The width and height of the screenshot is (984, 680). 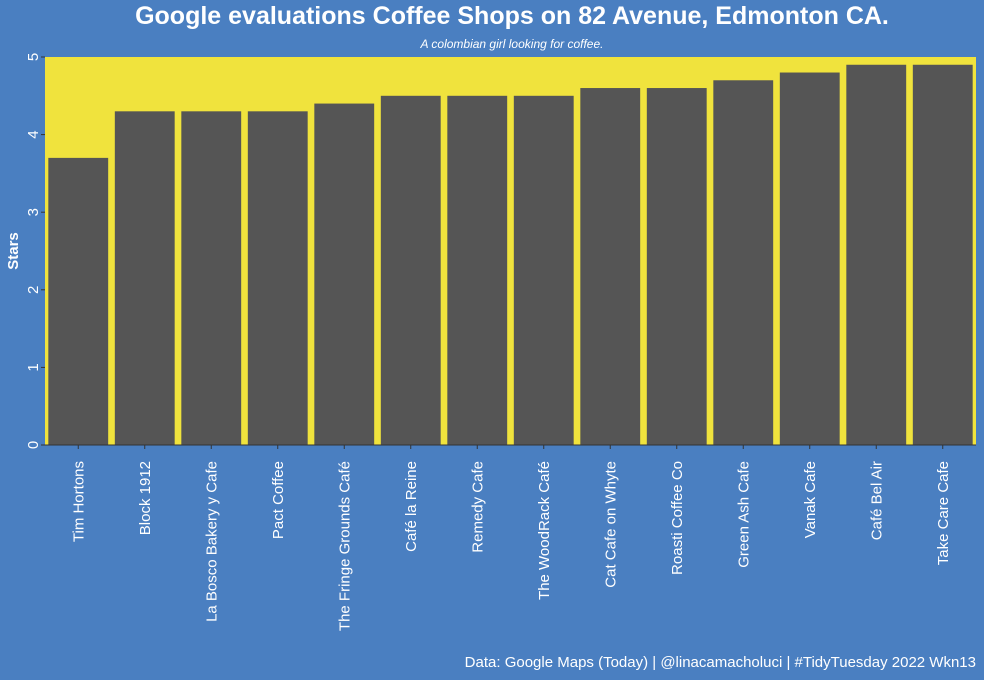 What do you see at coordinates (33, 367) in the screenshot?
I see `y-tick-label: 1` at bounding box center [33, 367].